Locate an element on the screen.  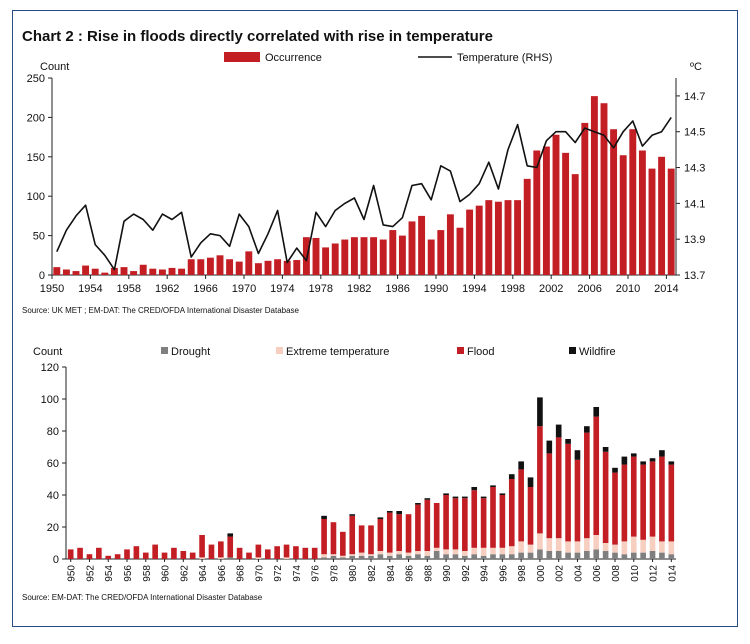
chart1-y2-tick-label: 14.1 is located at coordinates (694, 204).